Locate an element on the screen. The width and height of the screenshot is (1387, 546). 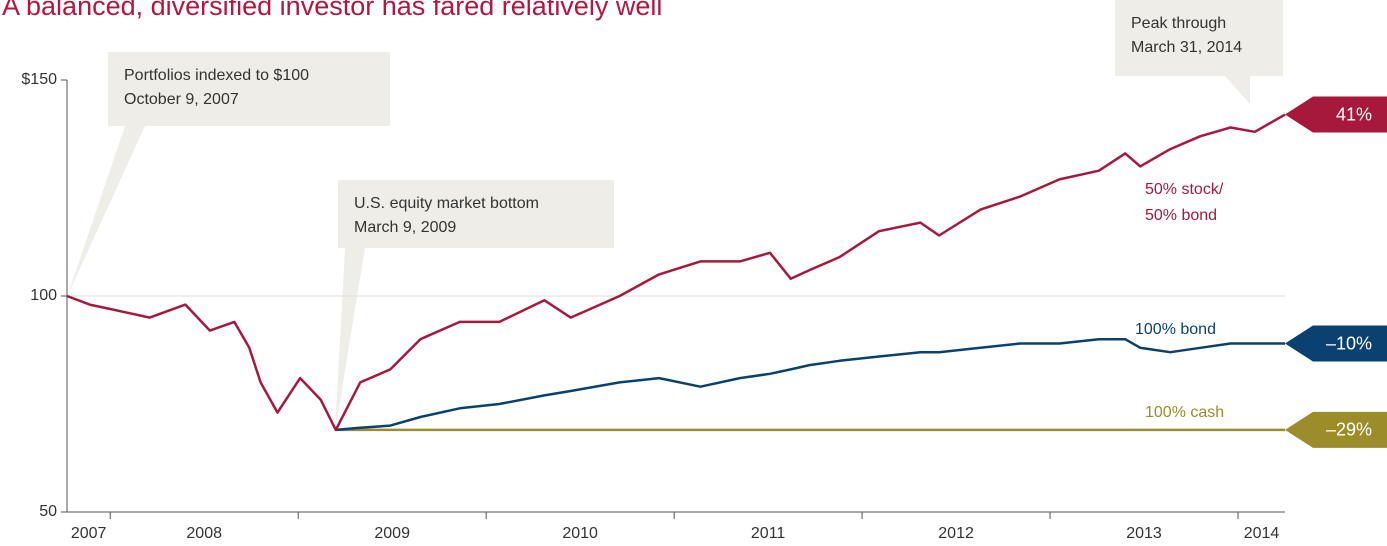
series-label: 50% stock/ is located at coordinates (1184, 189).